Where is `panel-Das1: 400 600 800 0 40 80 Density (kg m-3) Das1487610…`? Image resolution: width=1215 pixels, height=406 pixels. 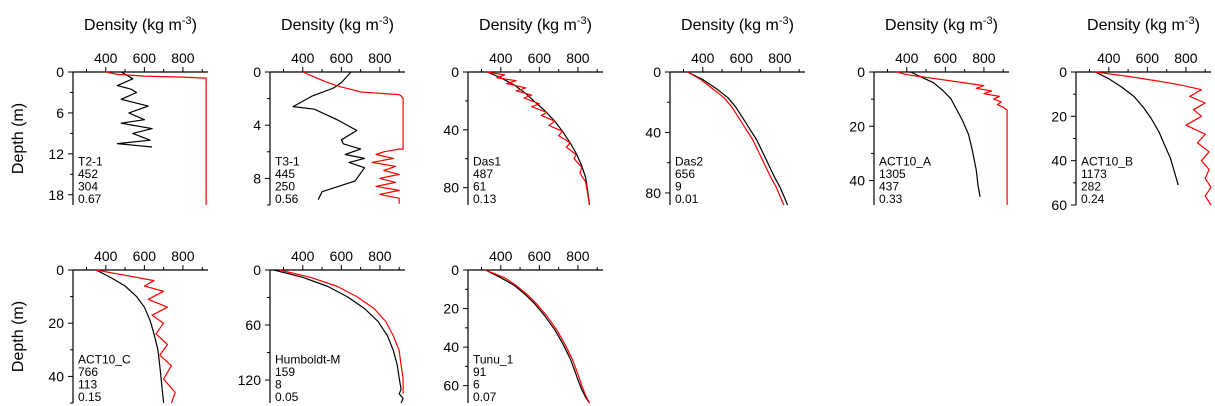 panel-Das1: 400 600 800 0 40 80 Density (kg m-3) Das1487610… is located at coordinates (523, 110).